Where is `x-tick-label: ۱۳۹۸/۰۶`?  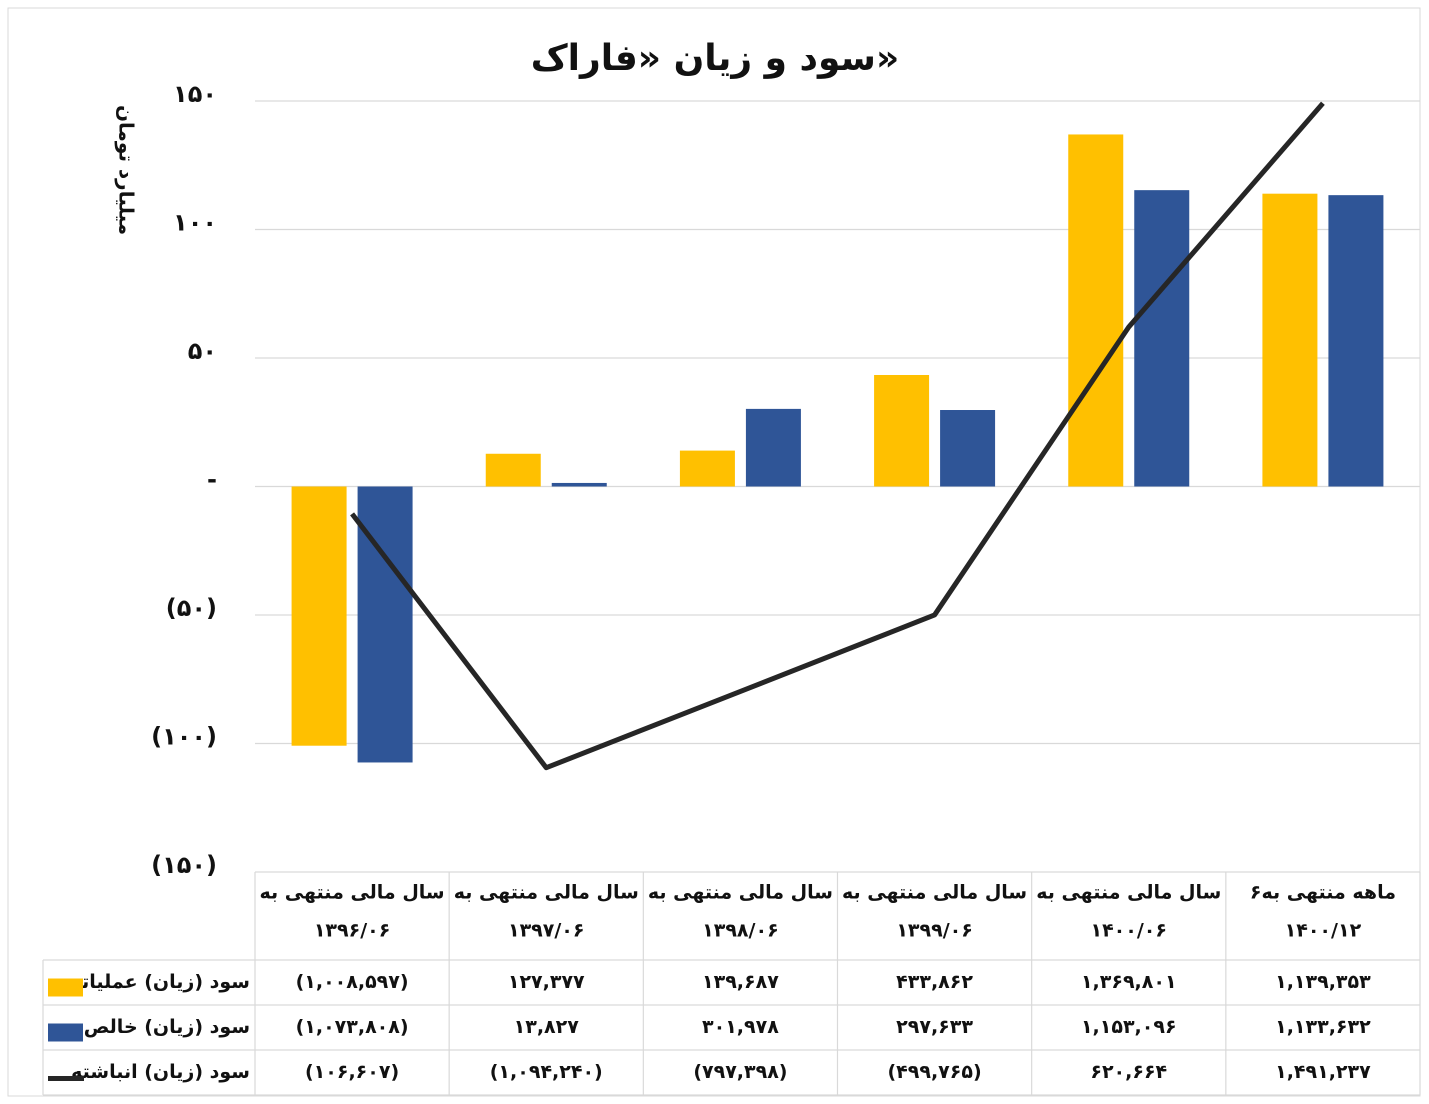 x-tick-label: ۱۳۹۸/۰۶ is located at coordinates (740, 931).